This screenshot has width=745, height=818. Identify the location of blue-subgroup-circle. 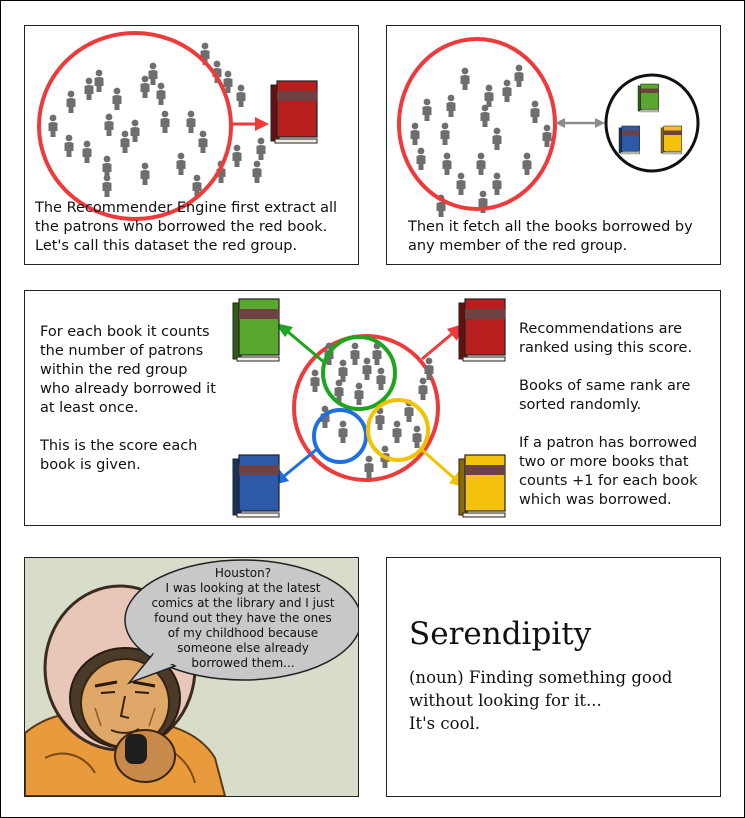
(340, 436).